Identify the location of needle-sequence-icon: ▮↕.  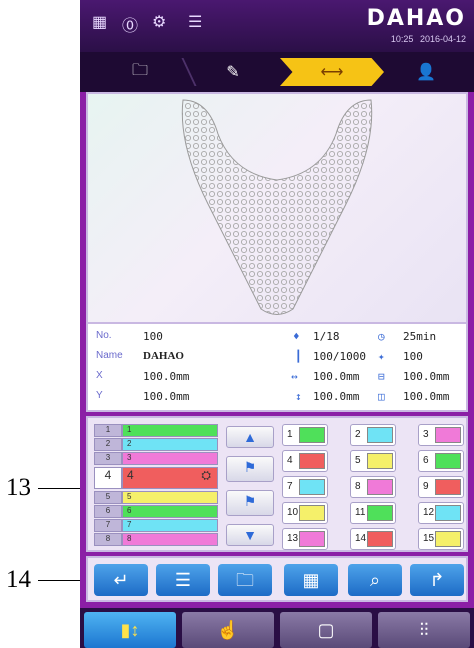
(130, 630).